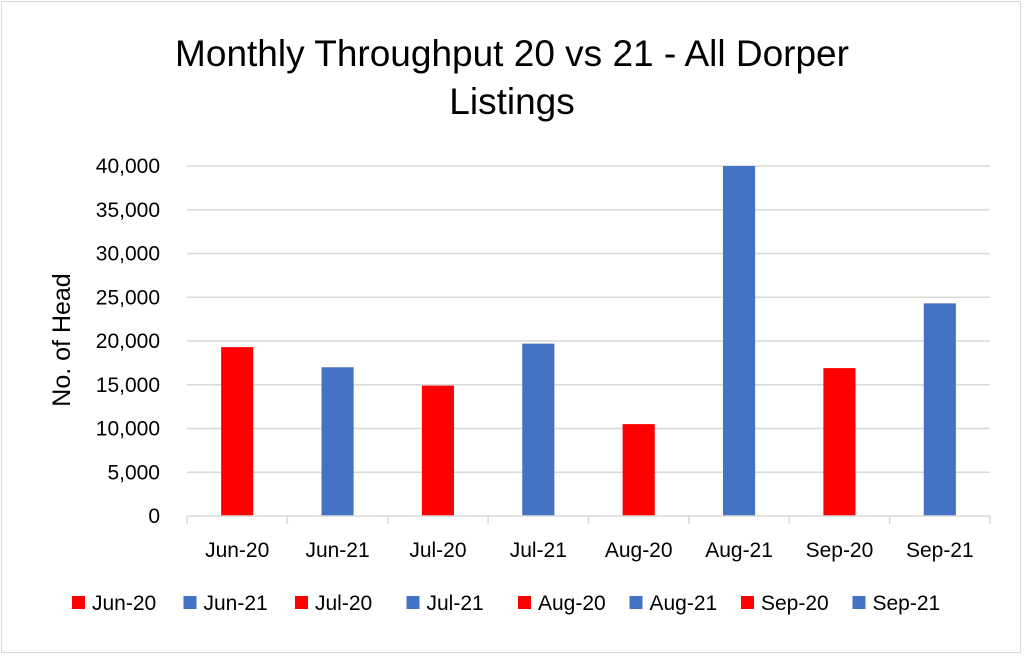  Describe the element at coordinates (236, 603) in the screenshot. I see `legend-label: Jun-21` at that location.